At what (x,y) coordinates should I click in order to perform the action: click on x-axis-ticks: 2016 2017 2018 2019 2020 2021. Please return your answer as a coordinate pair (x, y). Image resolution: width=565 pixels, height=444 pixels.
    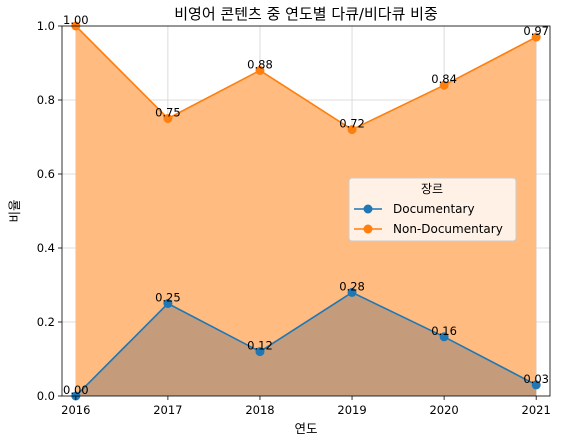
    Looking at the image, I should click on (306, 406).